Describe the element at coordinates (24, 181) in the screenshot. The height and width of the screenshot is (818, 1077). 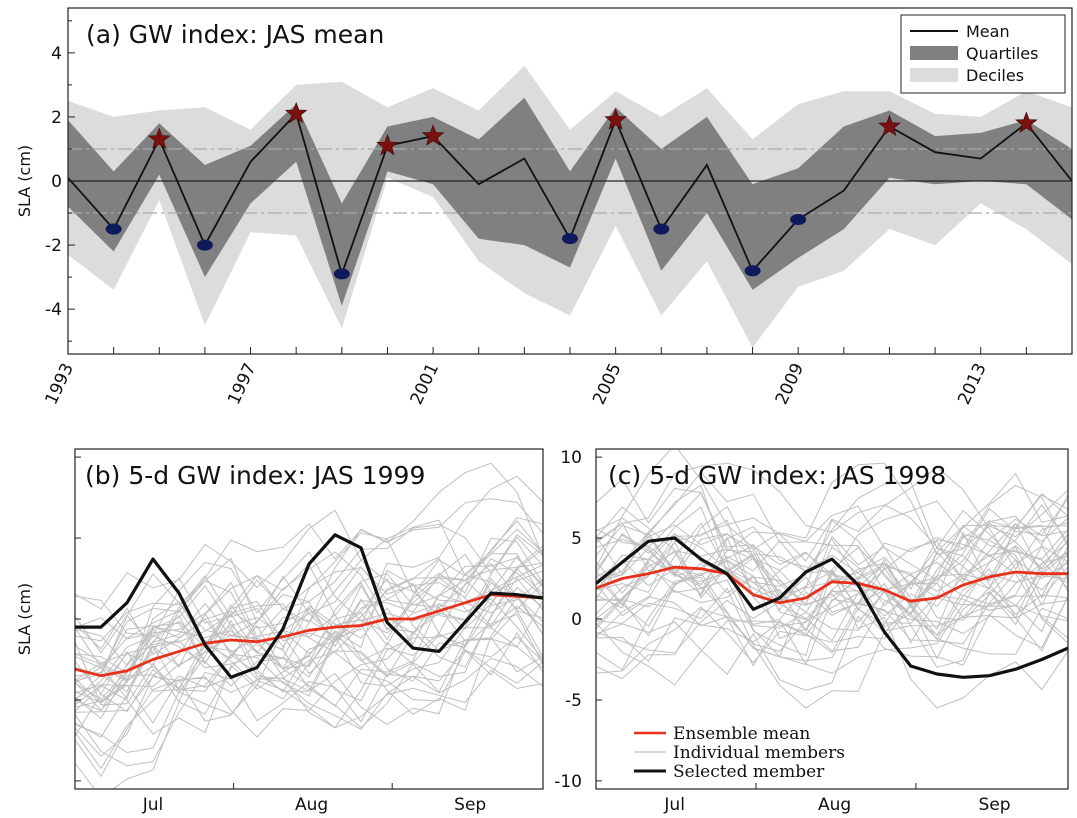
I see `panel-a-ylabel: SLA (cm)` at that location.